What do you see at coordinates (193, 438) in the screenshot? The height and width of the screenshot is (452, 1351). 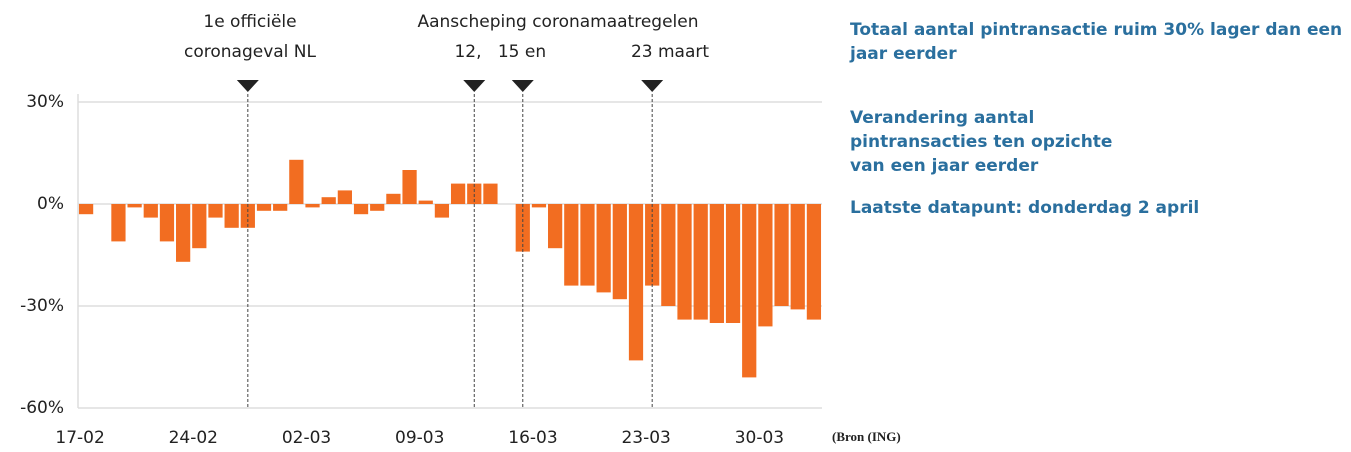 I see `x-tick-label: 24-02` at bounding box center [193, 438].